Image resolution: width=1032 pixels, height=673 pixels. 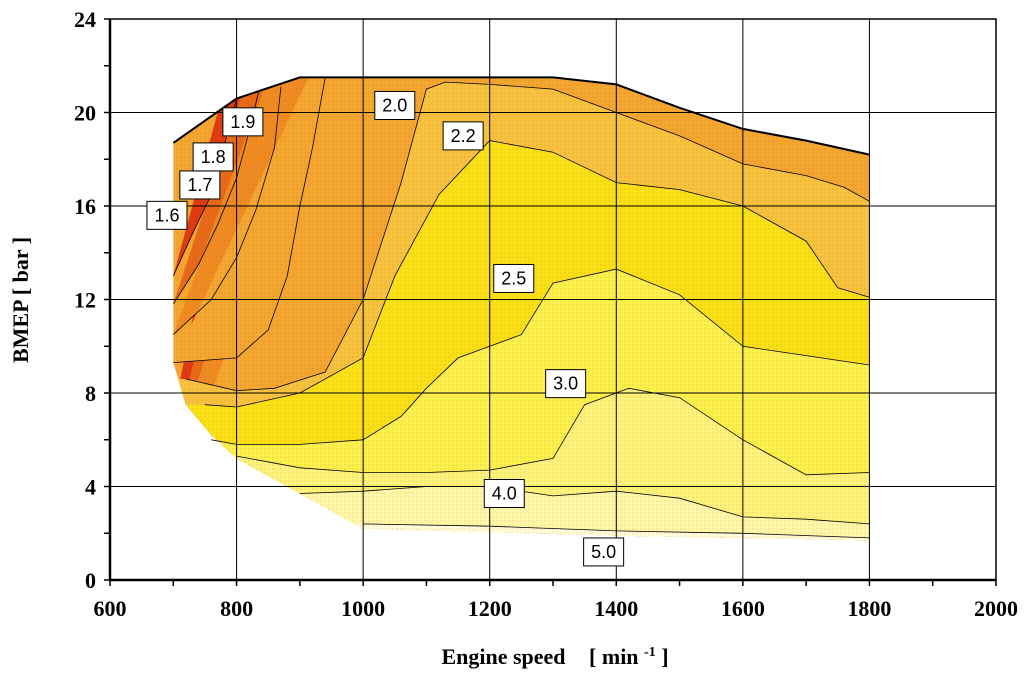 I want to click on contour-label-2-5: 2.5, so click(x=514, y=278).